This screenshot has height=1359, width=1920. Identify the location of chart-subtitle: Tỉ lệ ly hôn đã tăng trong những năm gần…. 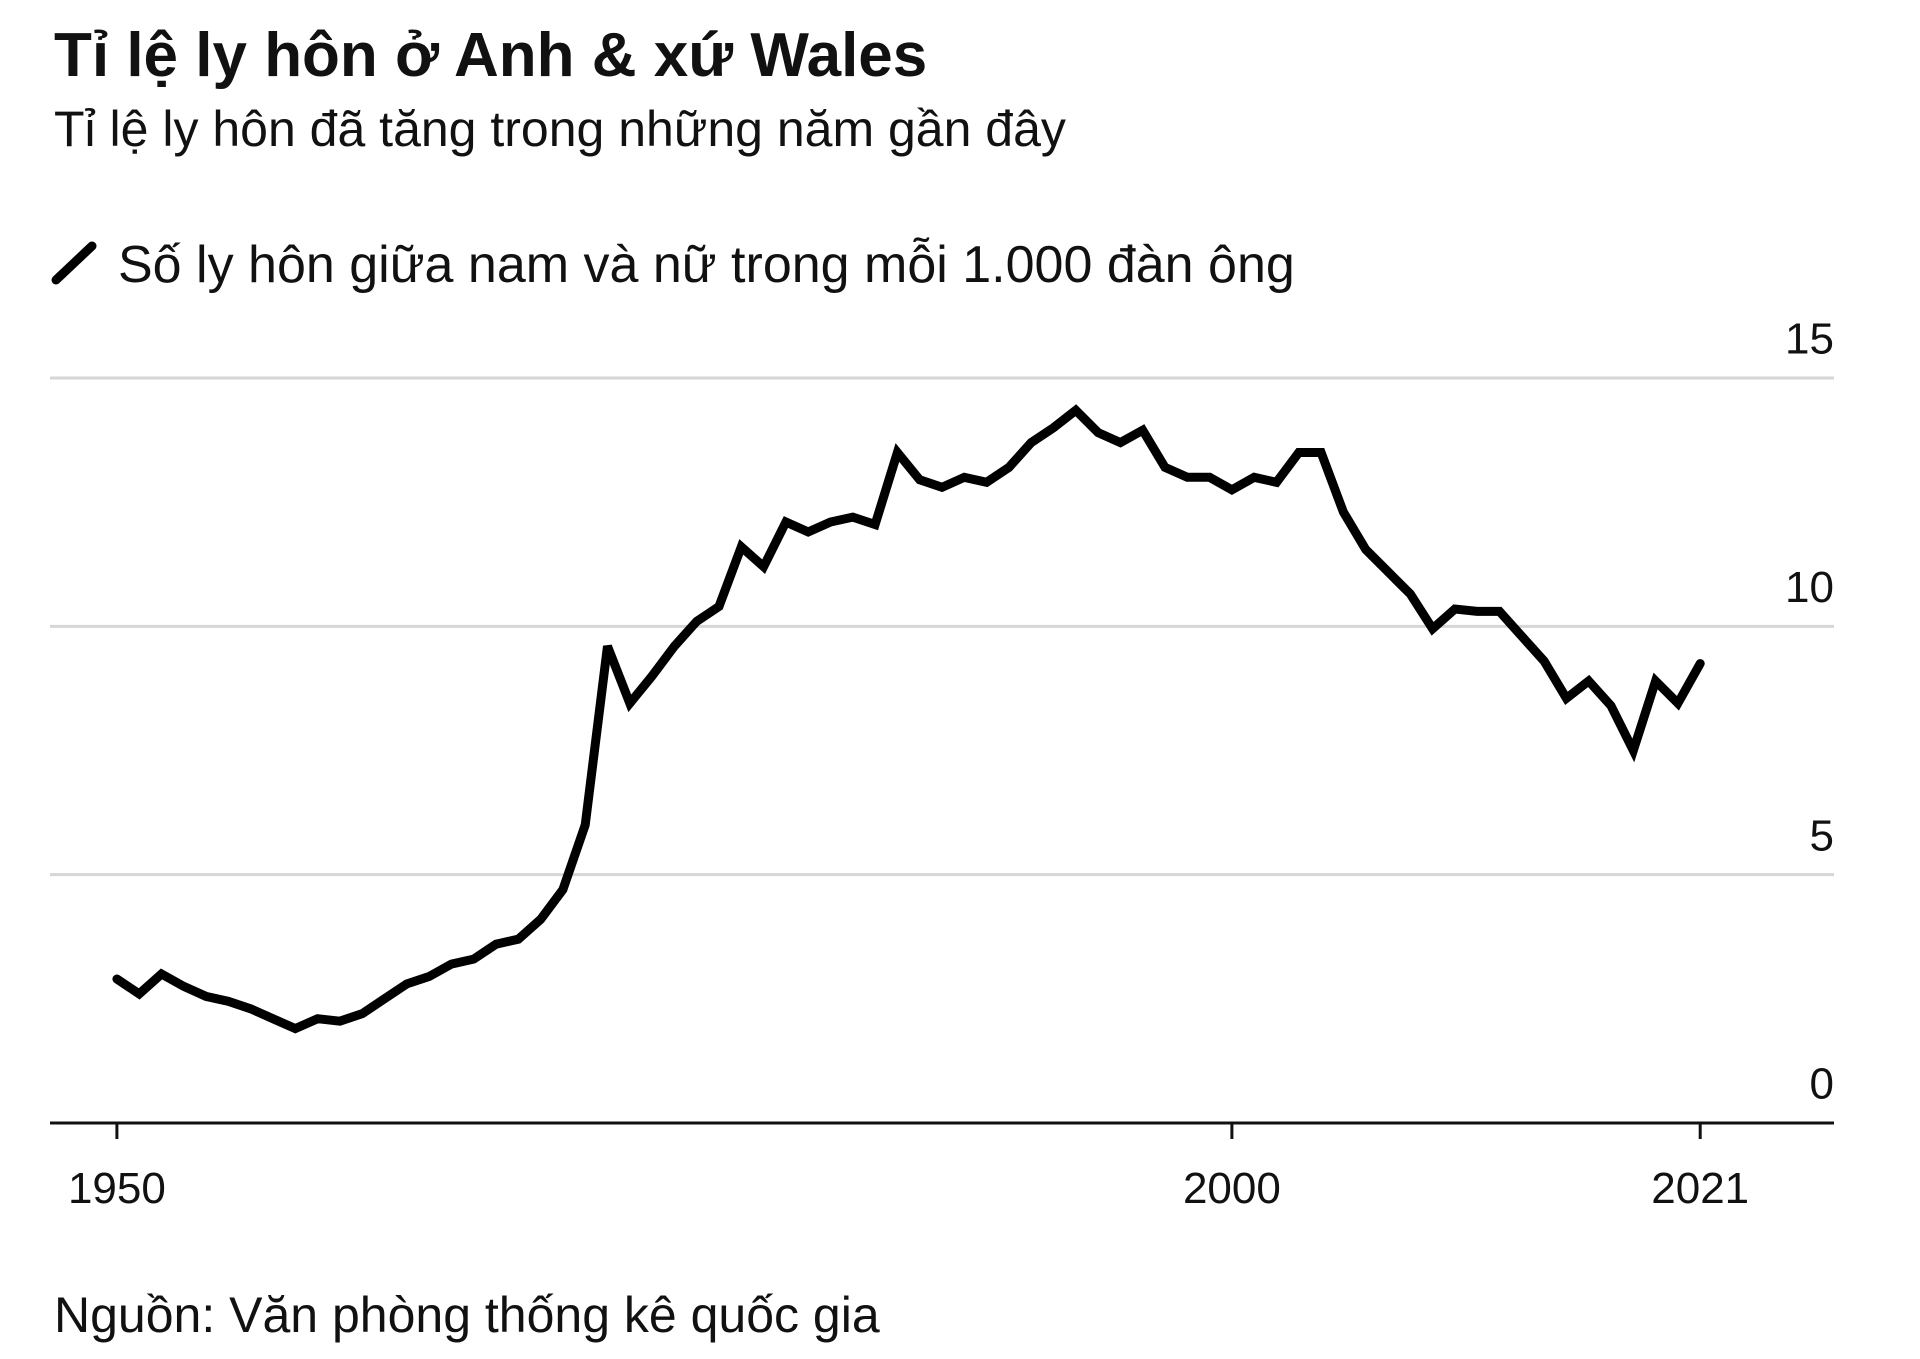
(560, 129).